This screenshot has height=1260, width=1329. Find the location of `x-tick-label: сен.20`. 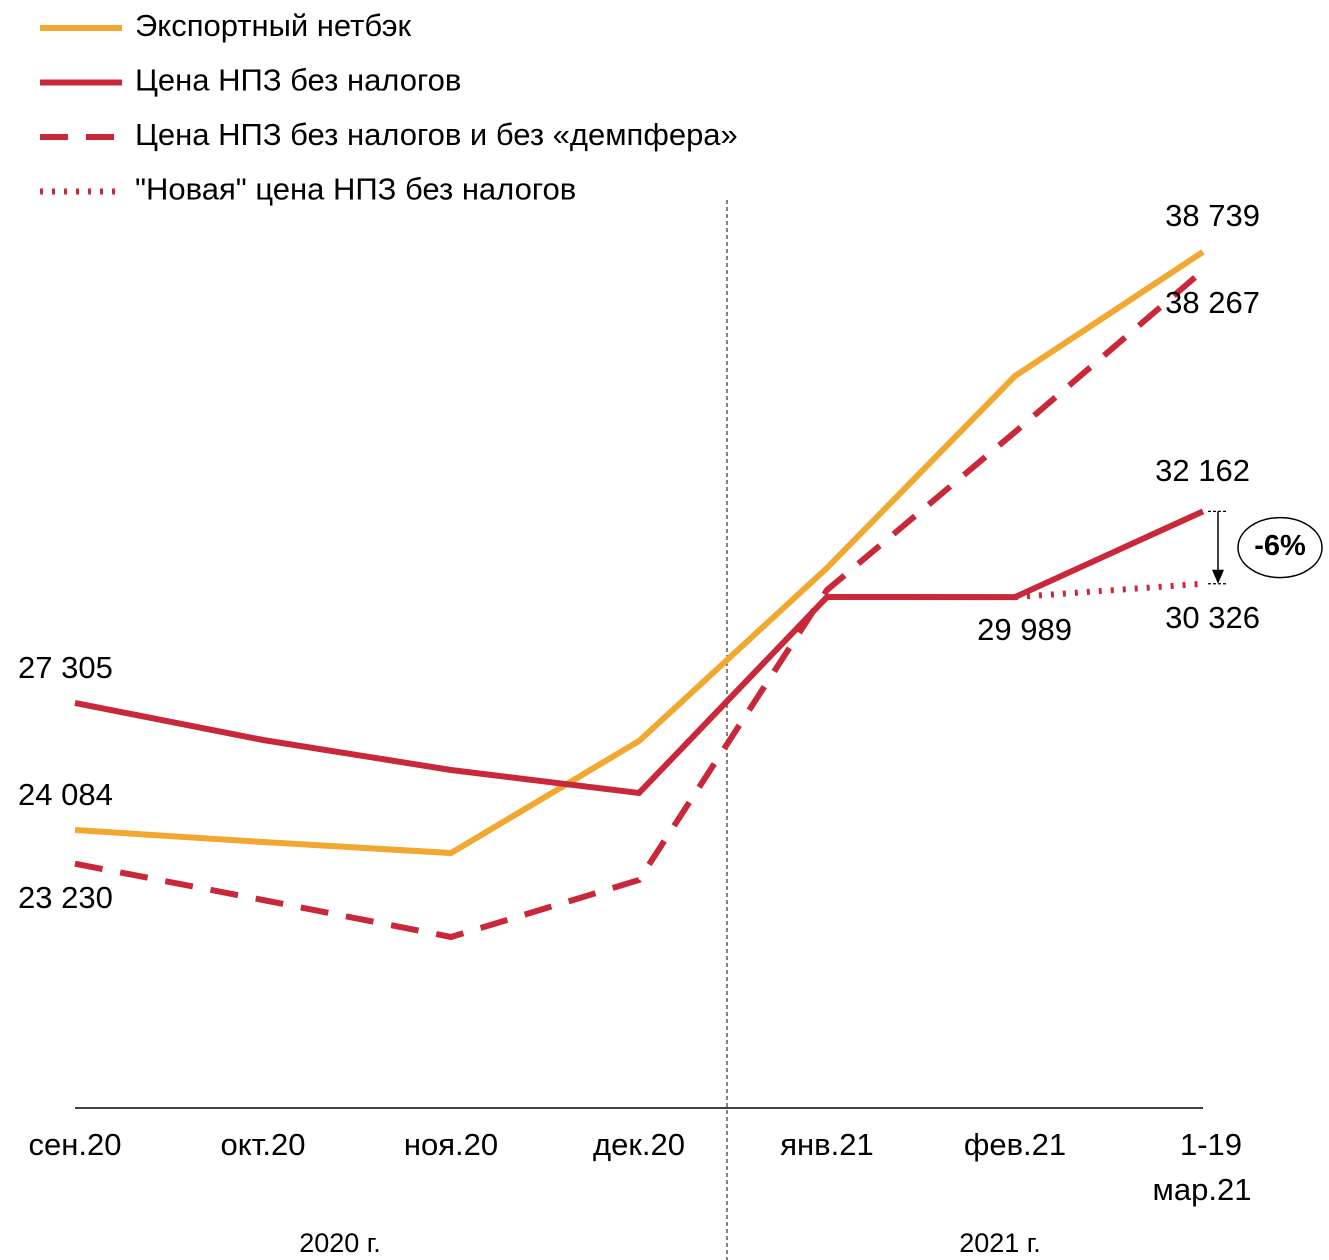

x-tick-label: сен.20 is located at coordinates (75, 1144).